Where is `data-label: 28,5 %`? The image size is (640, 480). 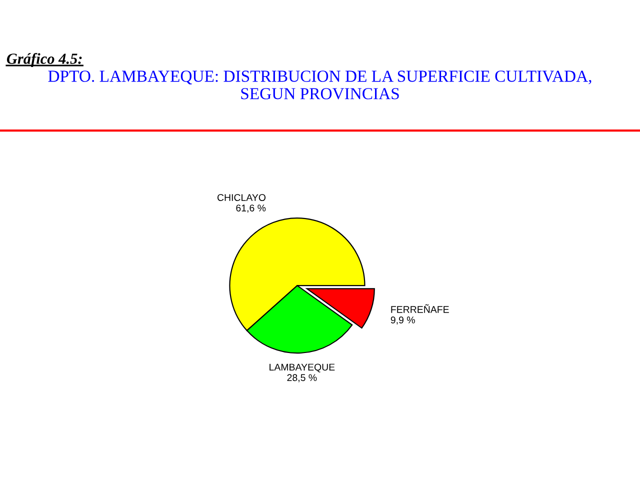
data-label: 28,5 % is located at coordinates (302, 378).